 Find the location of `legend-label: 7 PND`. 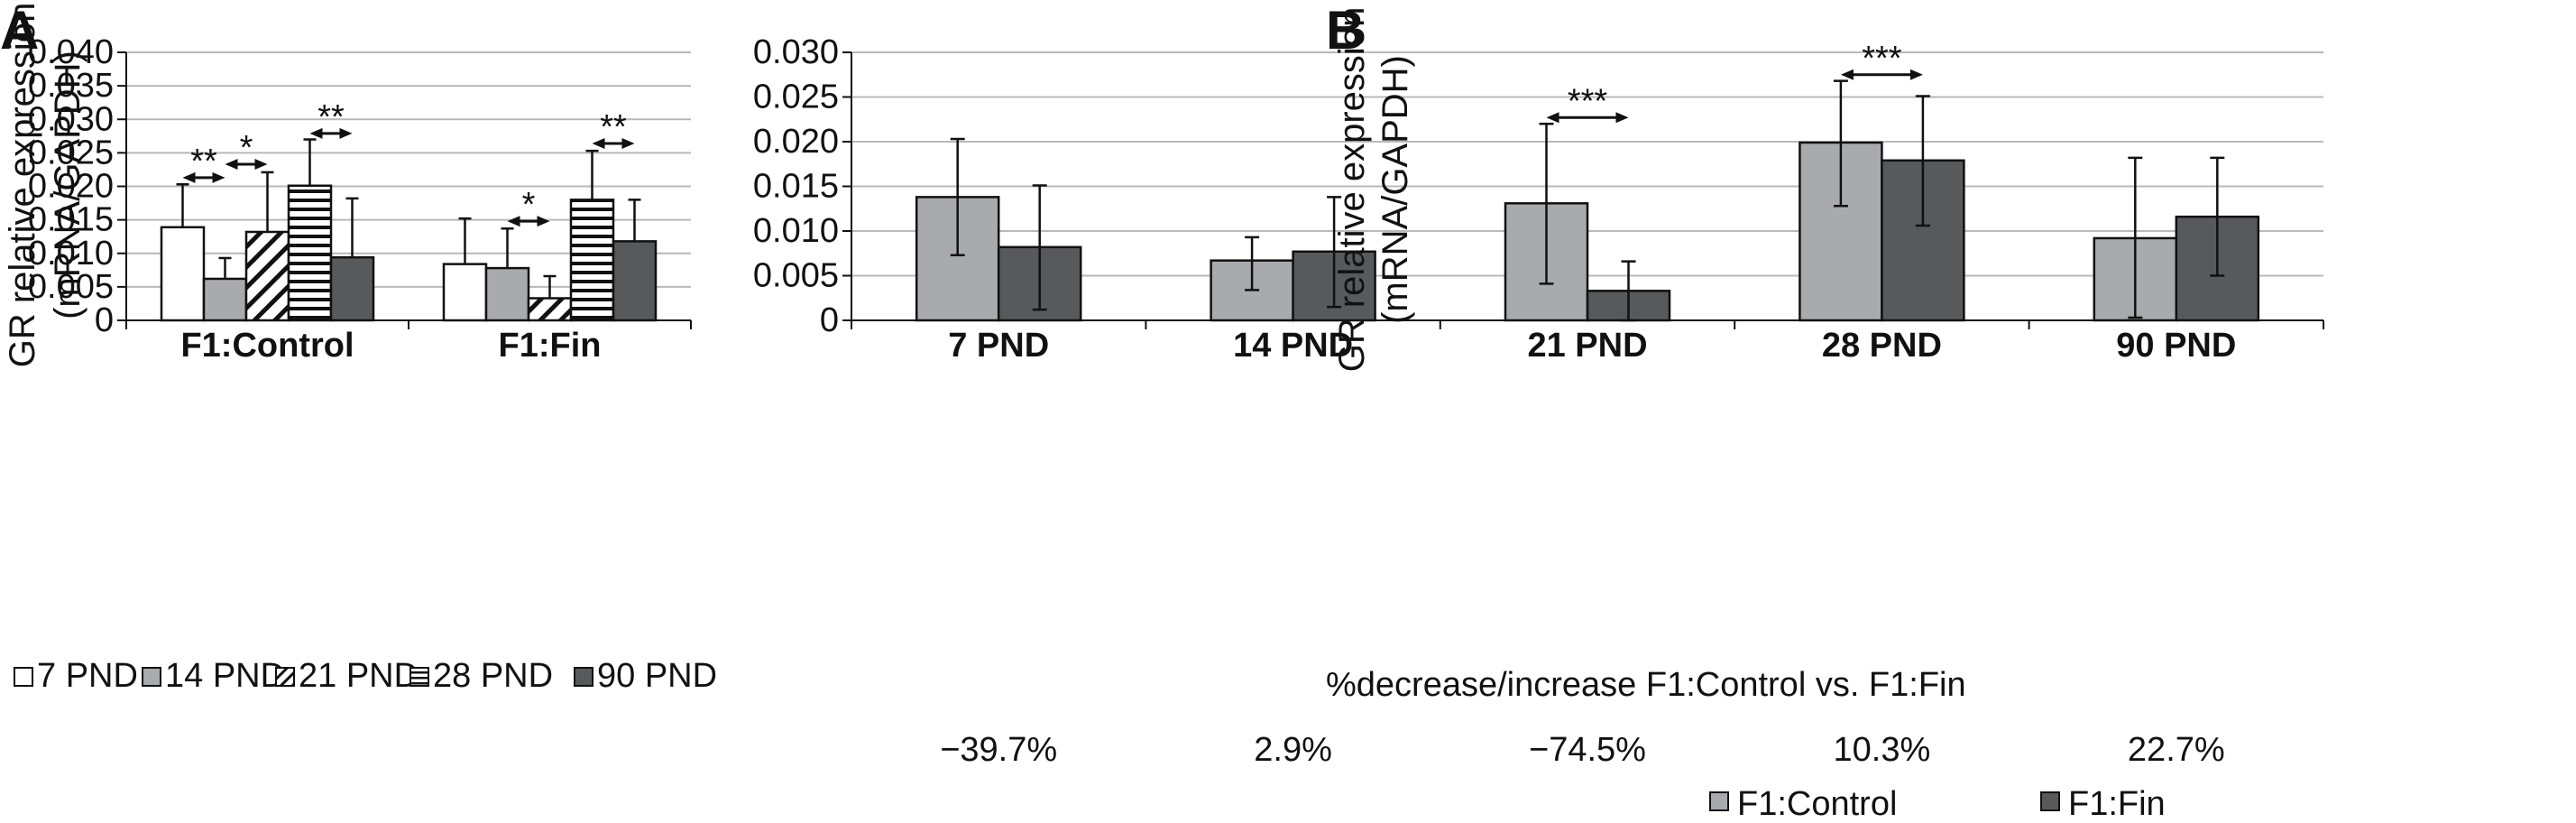

legend-label: 7 PND is located at coordinates (87, 676).